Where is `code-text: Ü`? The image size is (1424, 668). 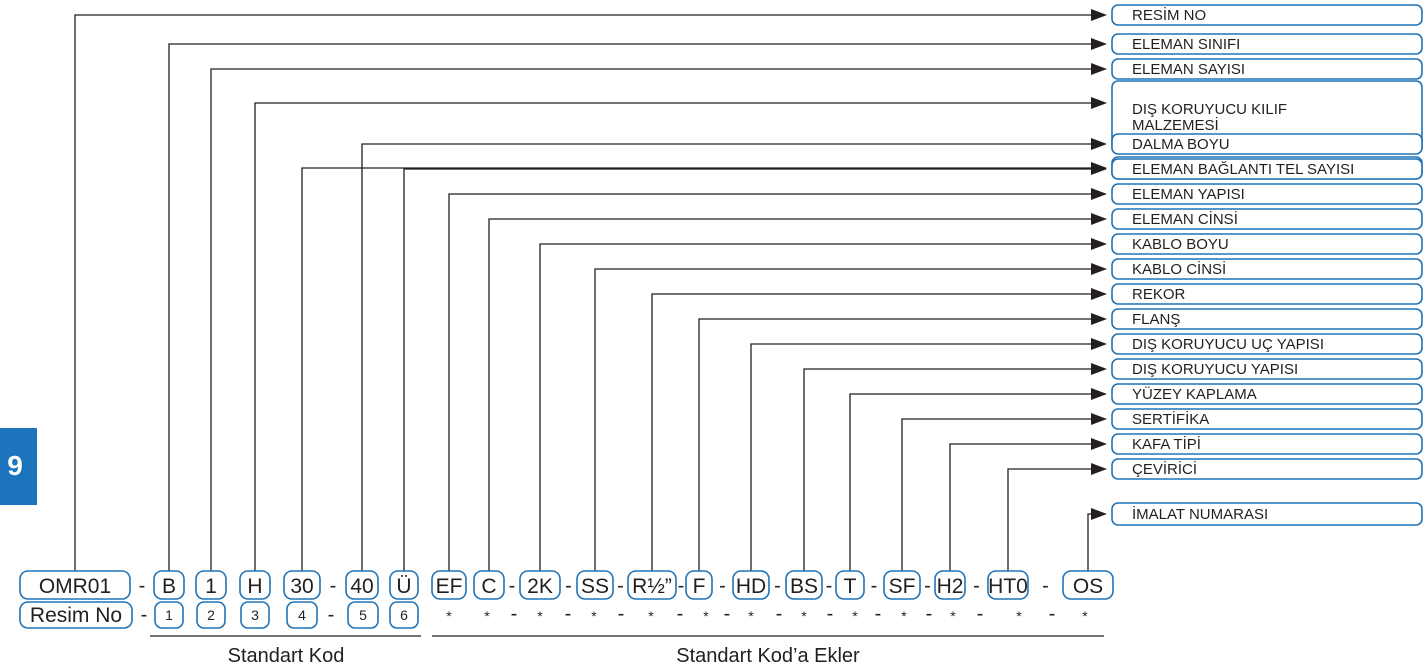 code-text: Ü is located at coordinates (403, 586).